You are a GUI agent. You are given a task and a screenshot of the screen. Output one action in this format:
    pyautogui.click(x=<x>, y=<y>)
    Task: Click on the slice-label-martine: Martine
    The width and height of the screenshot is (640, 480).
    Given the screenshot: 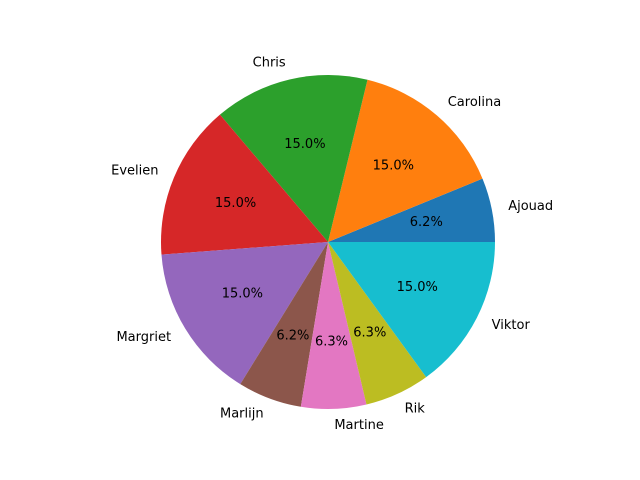 What is the action you would take?
    pyautogui.click(x=358, y=425)
    